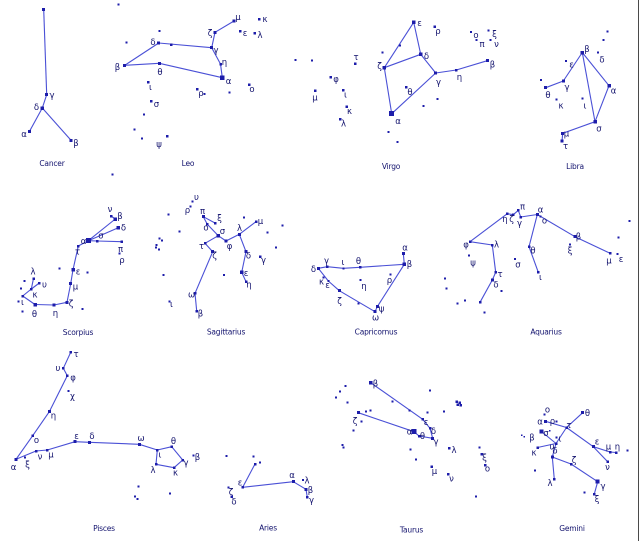 The height and width of the screenshot is (541, 640). What do you see at coordinates (487, 470) in the screenshot?
I see `star-label: ο` at bounding box center [487, 470].